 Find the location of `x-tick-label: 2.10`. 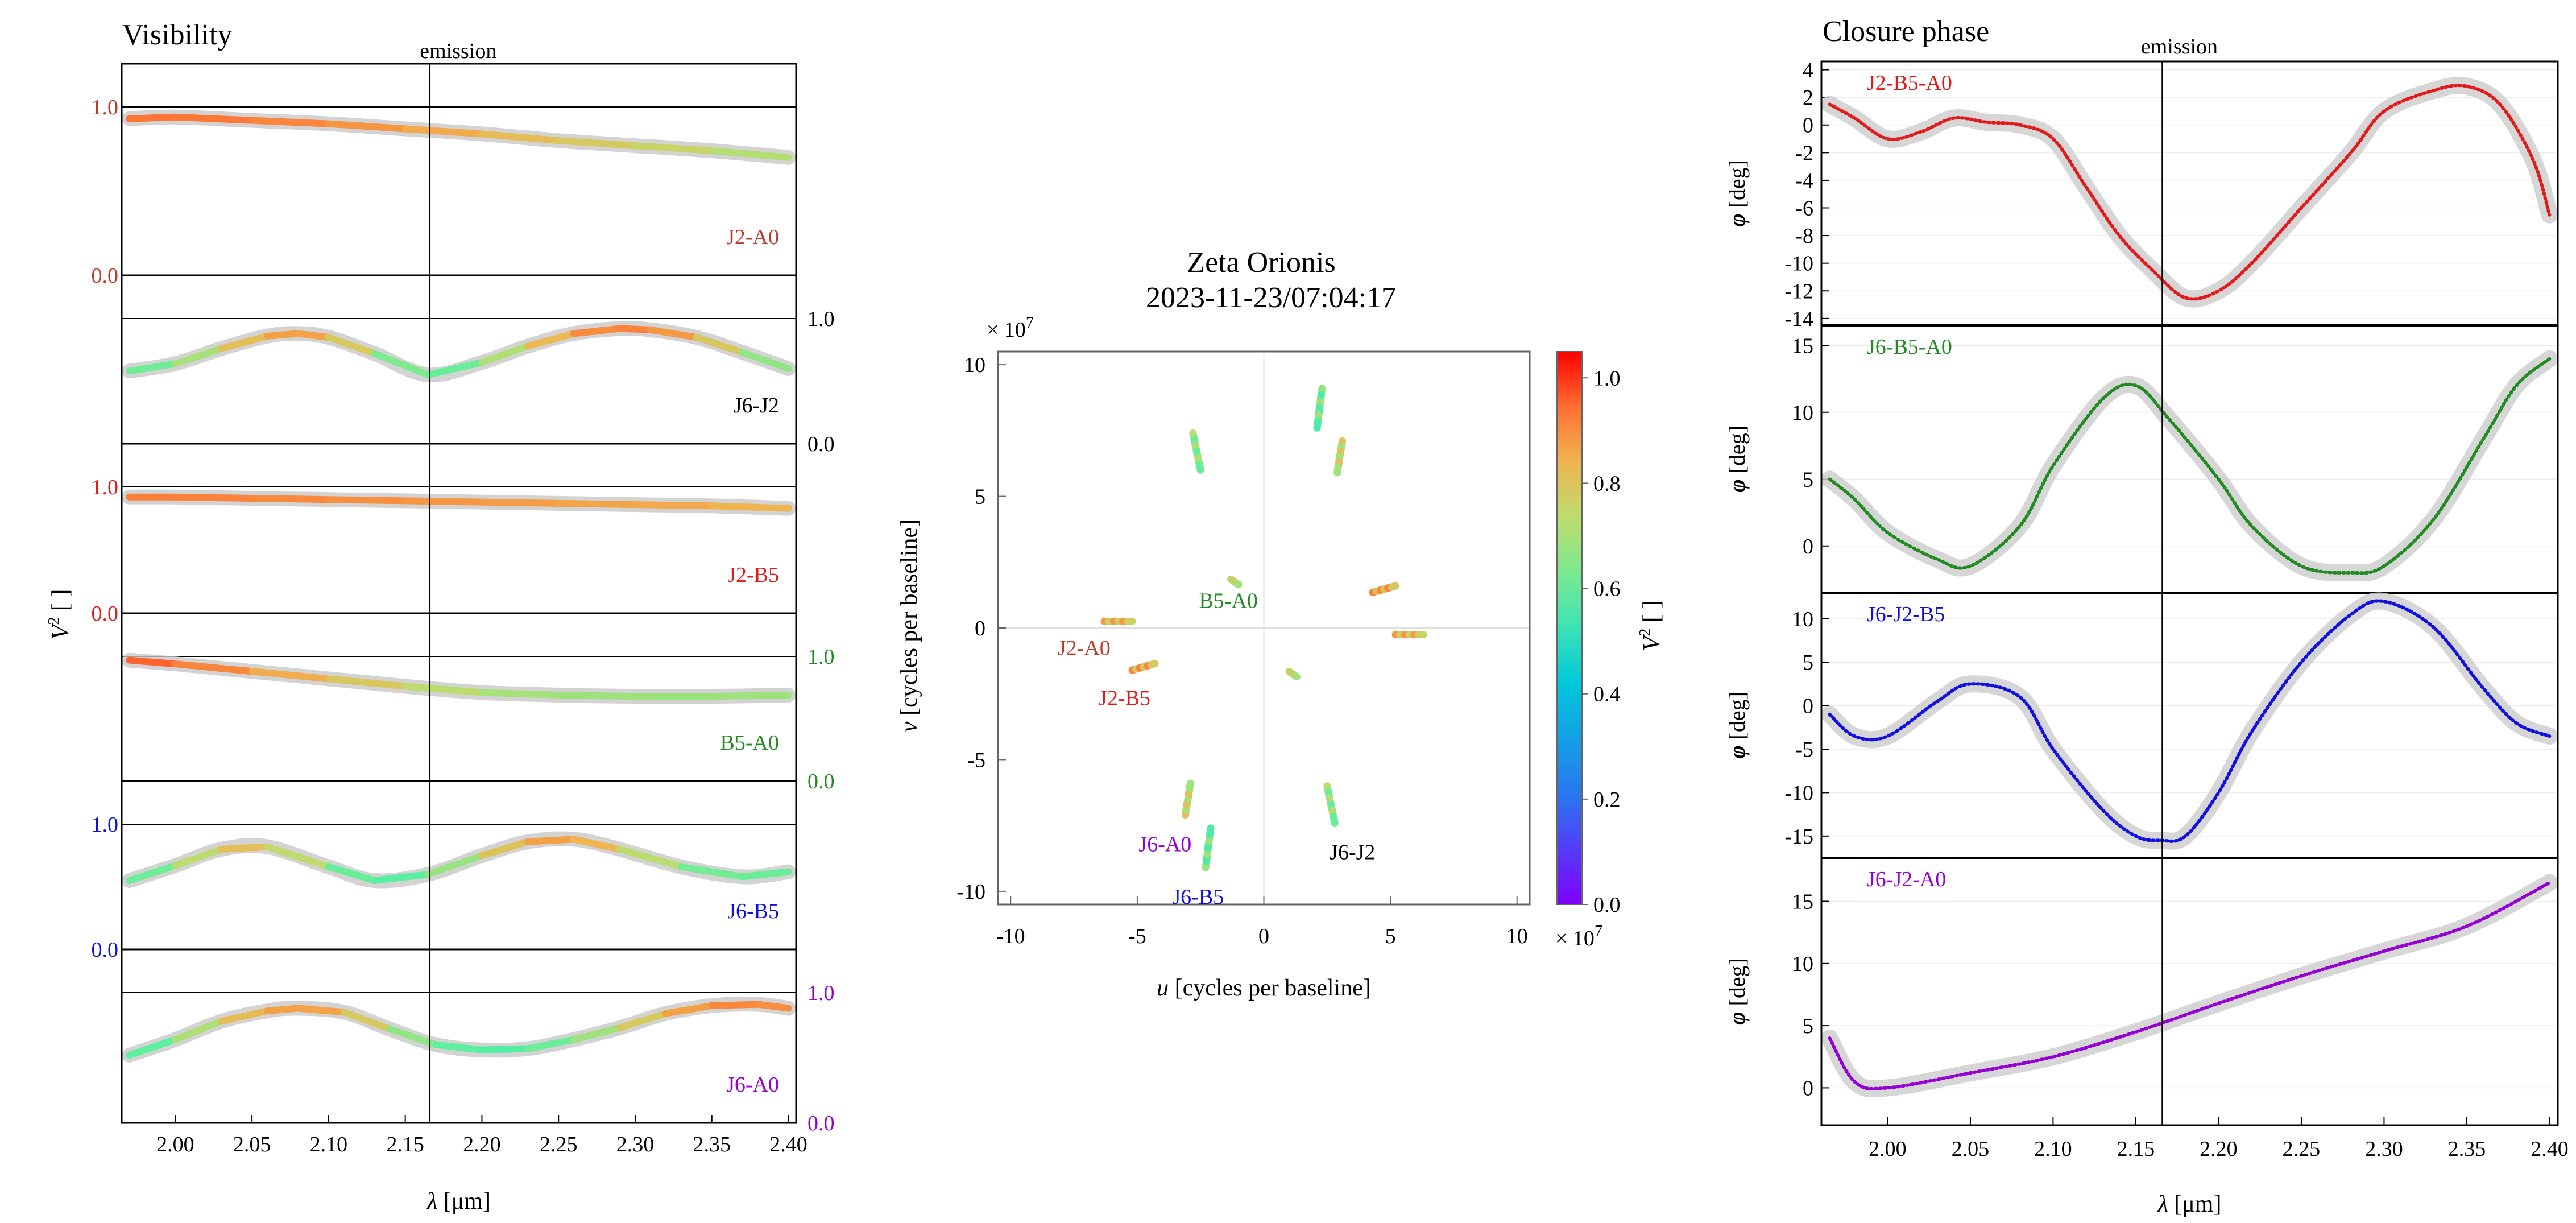

x-tick-label: 2.10 is located at coordinates (2053, 1149).